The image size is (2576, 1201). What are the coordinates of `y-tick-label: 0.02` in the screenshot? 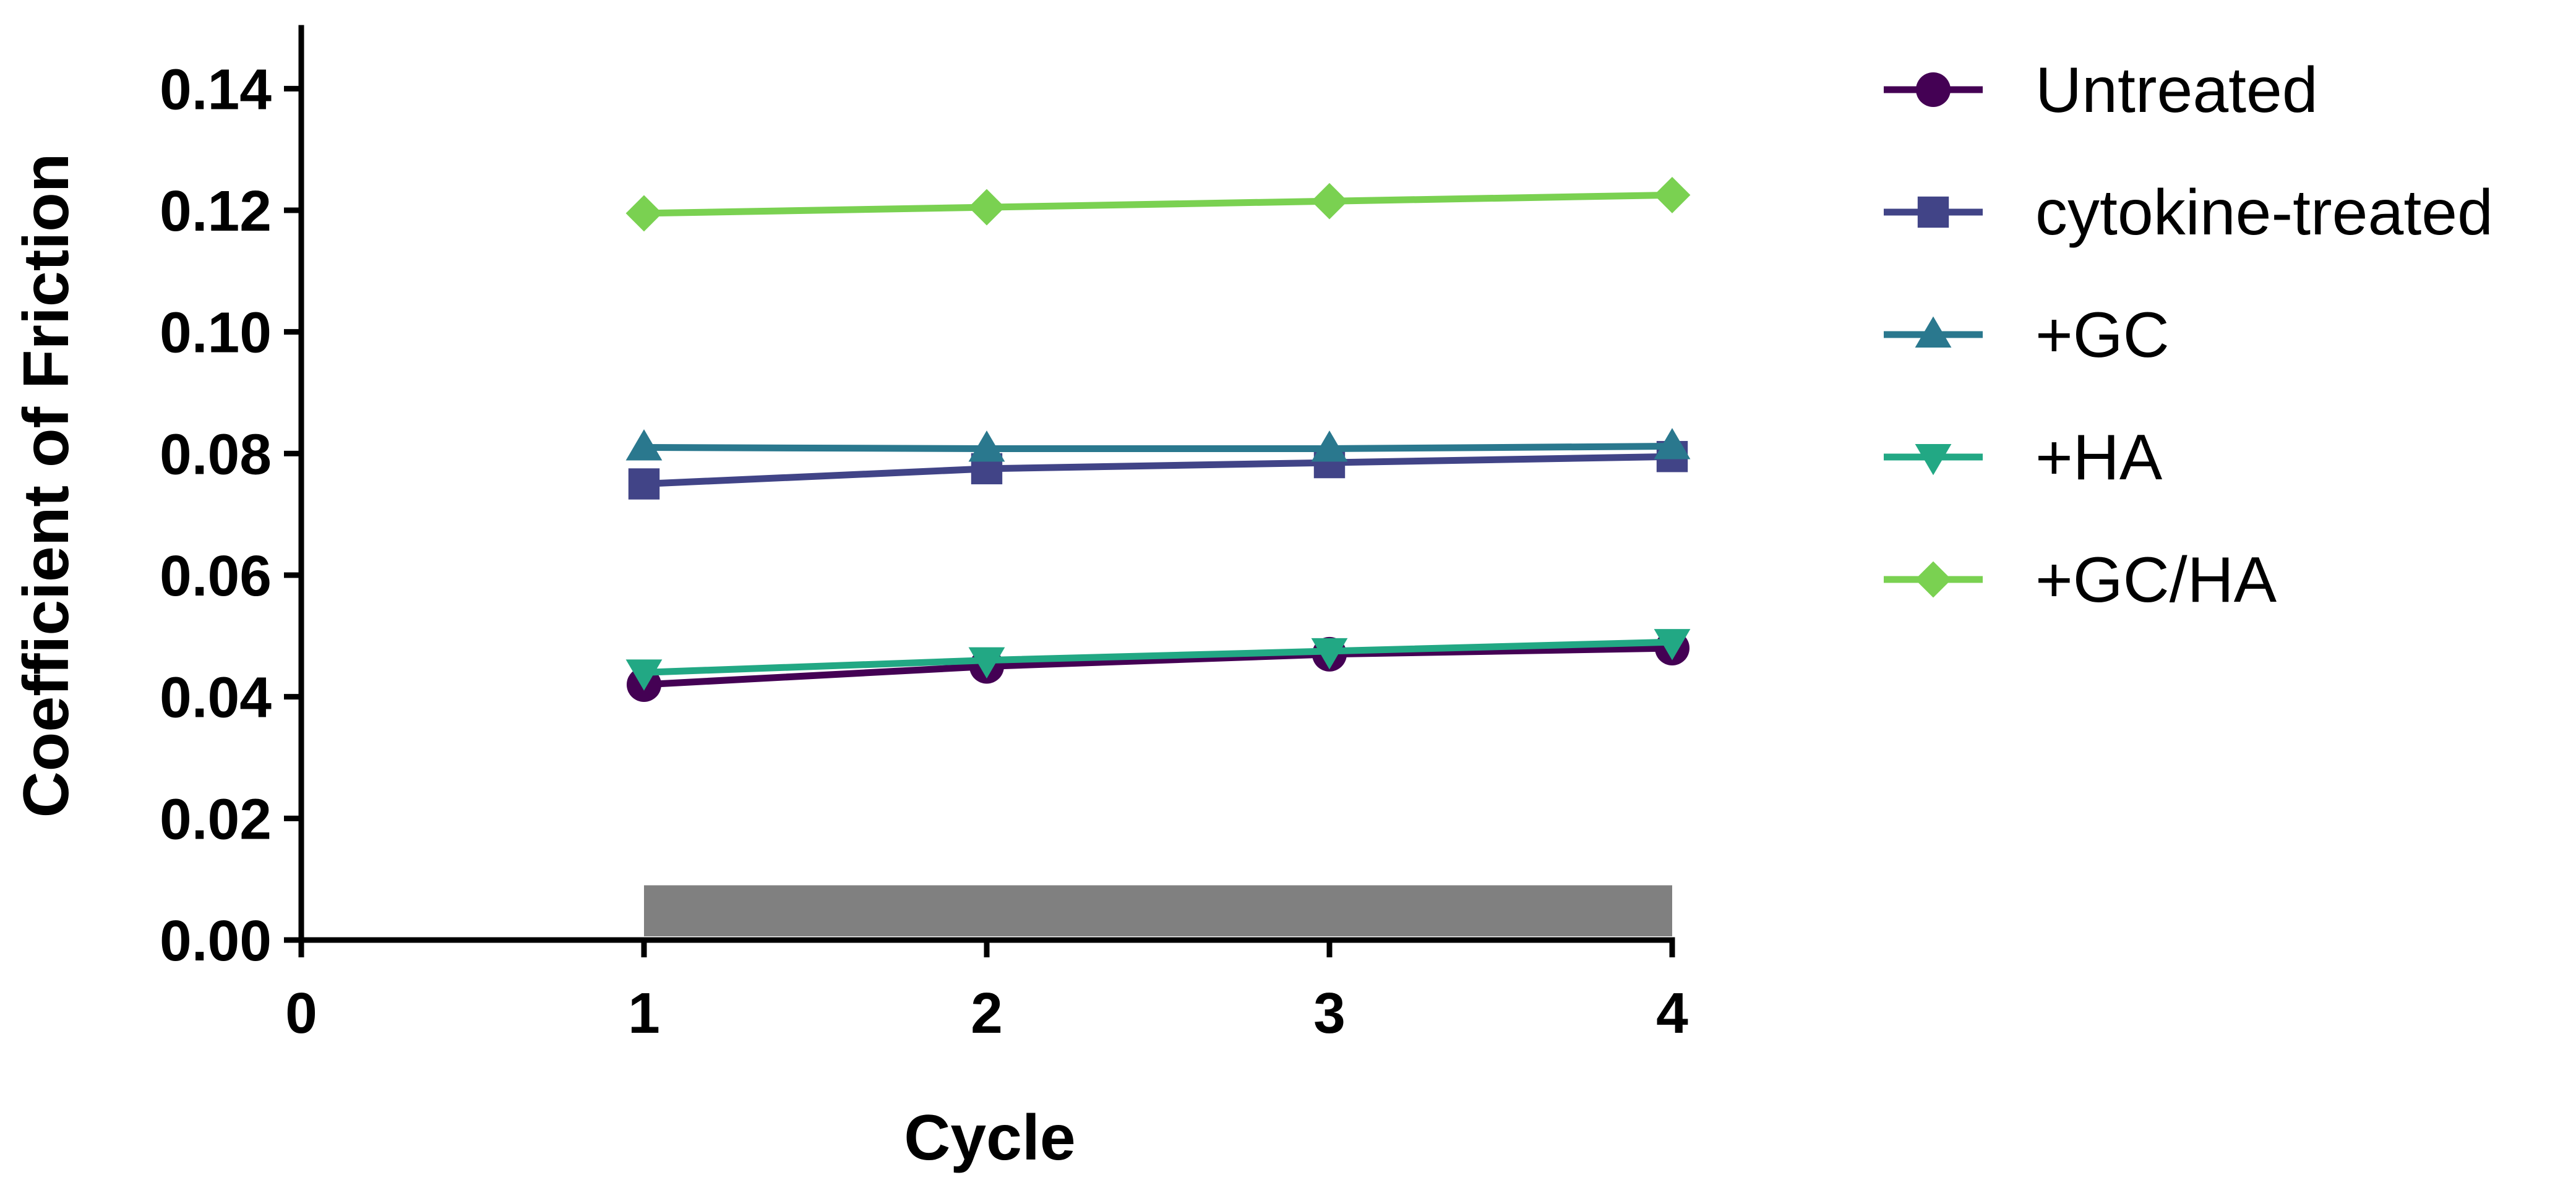 It's located at (216, 819).